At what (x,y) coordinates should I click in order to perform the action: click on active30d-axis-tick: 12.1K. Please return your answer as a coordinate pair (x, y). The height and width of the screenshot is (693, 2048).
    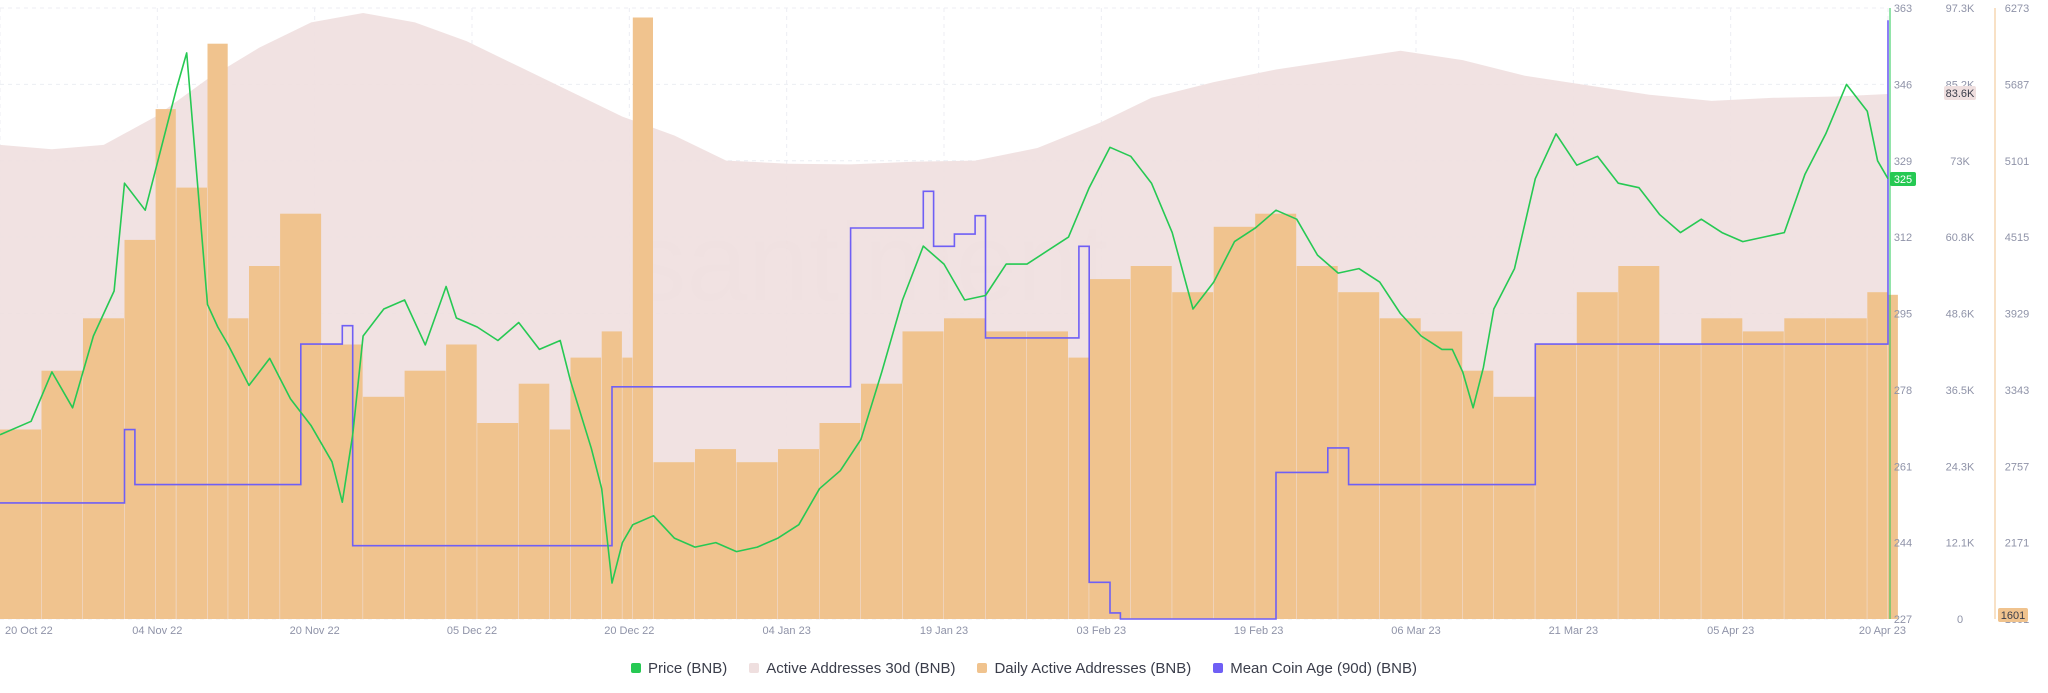
    Looking at the image, I should click on (1960, 544).